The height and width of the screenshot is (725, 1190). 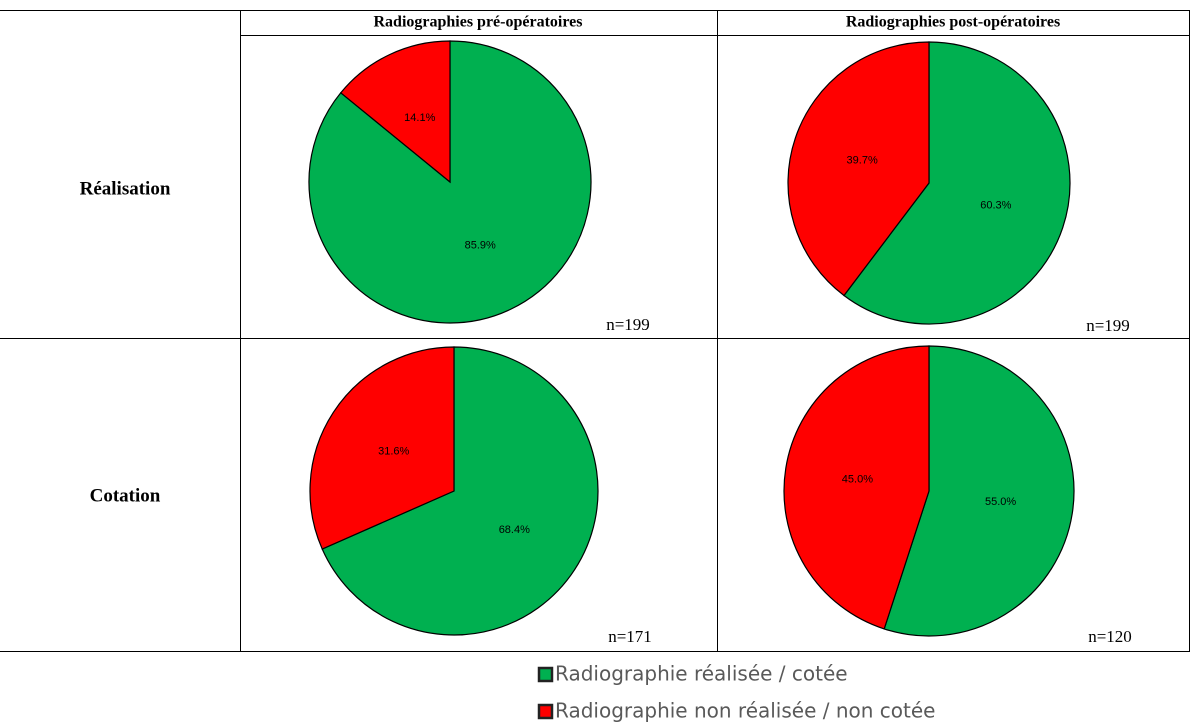 I want to click on row-header: Réalisation, so click(x=125, y=188).